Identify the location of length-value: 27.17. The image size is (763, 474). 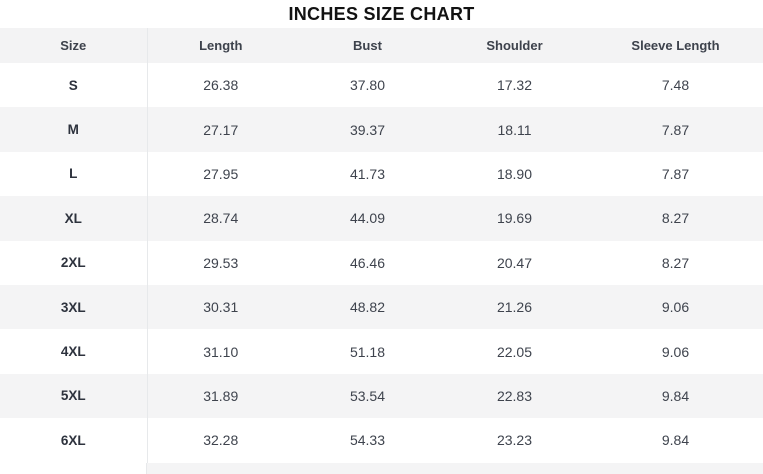
(221, 129).